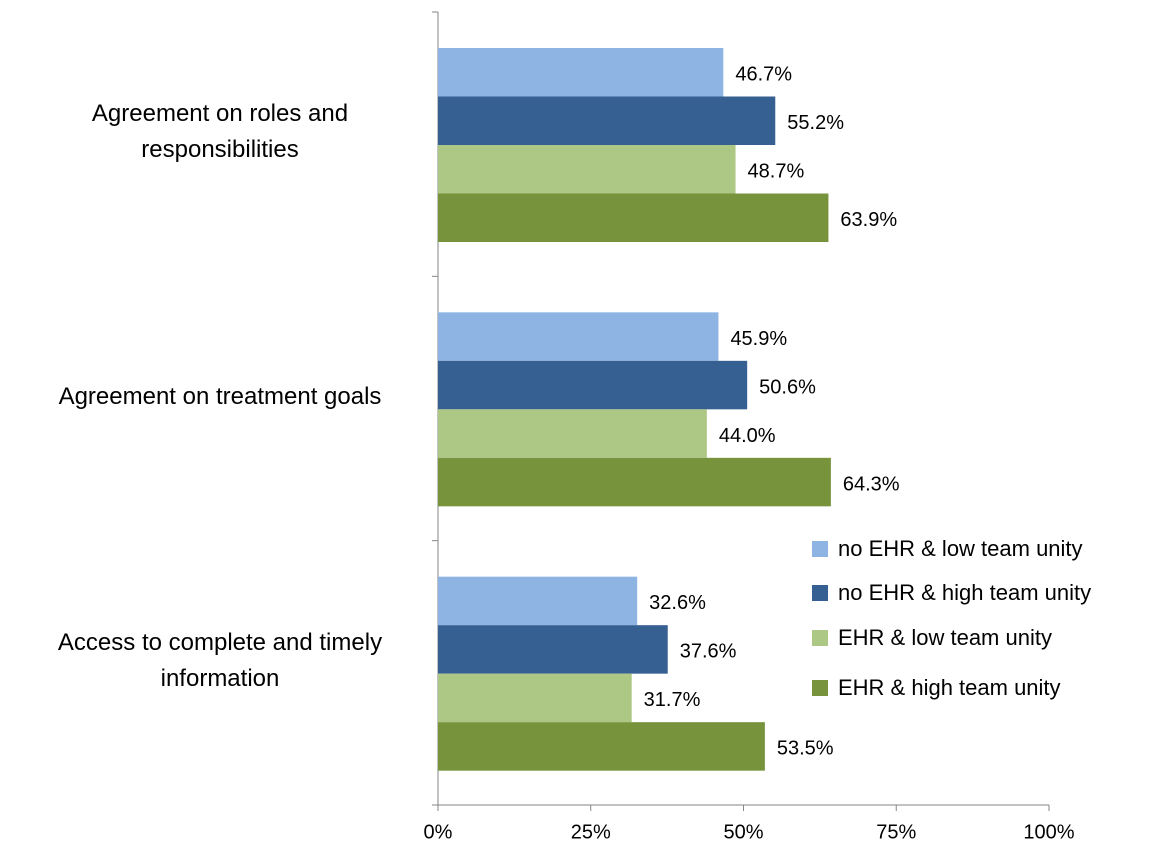  Describe the element at coordinates (1048, 832) in the screenshot. I see `x-tick-label: 100%` at that location.